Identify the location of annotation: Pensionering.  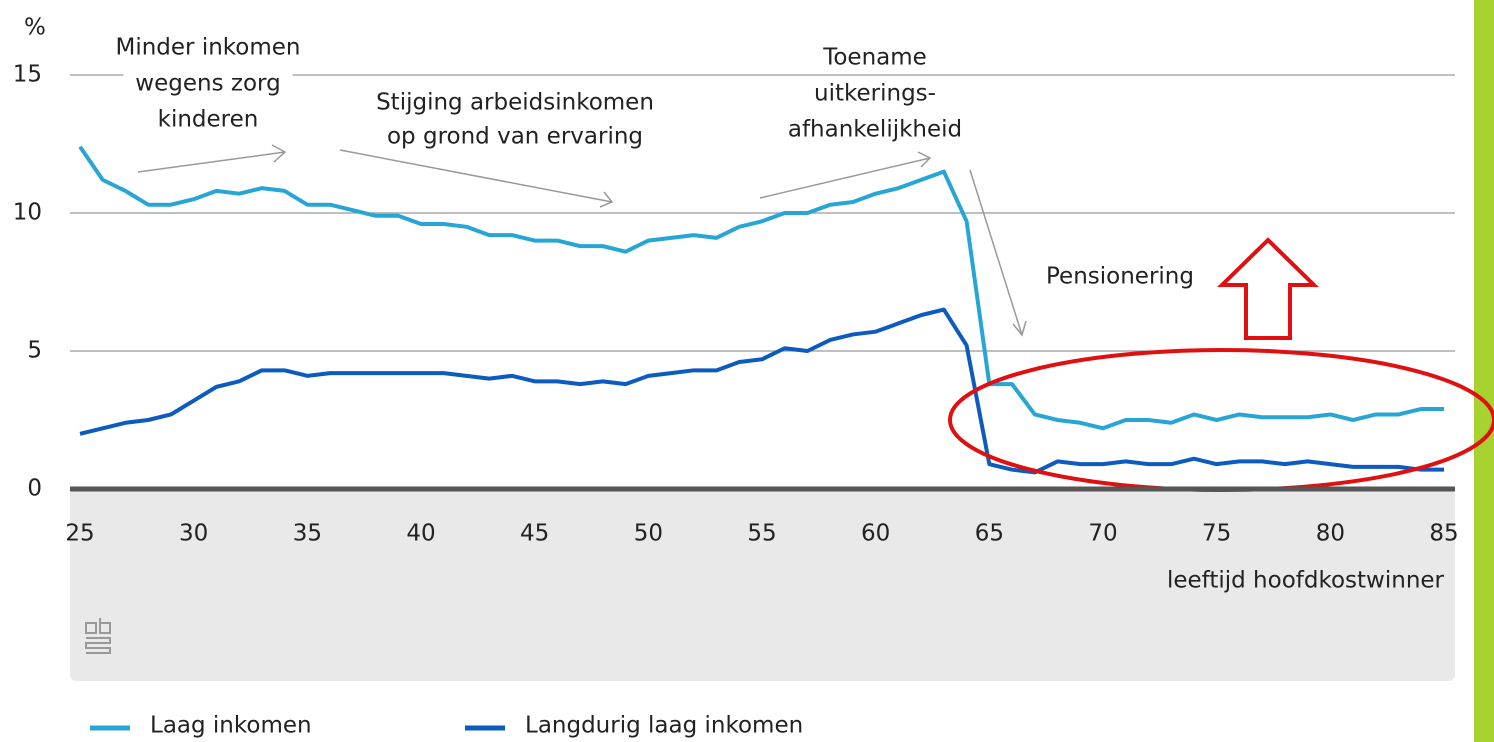
(1120, 277).